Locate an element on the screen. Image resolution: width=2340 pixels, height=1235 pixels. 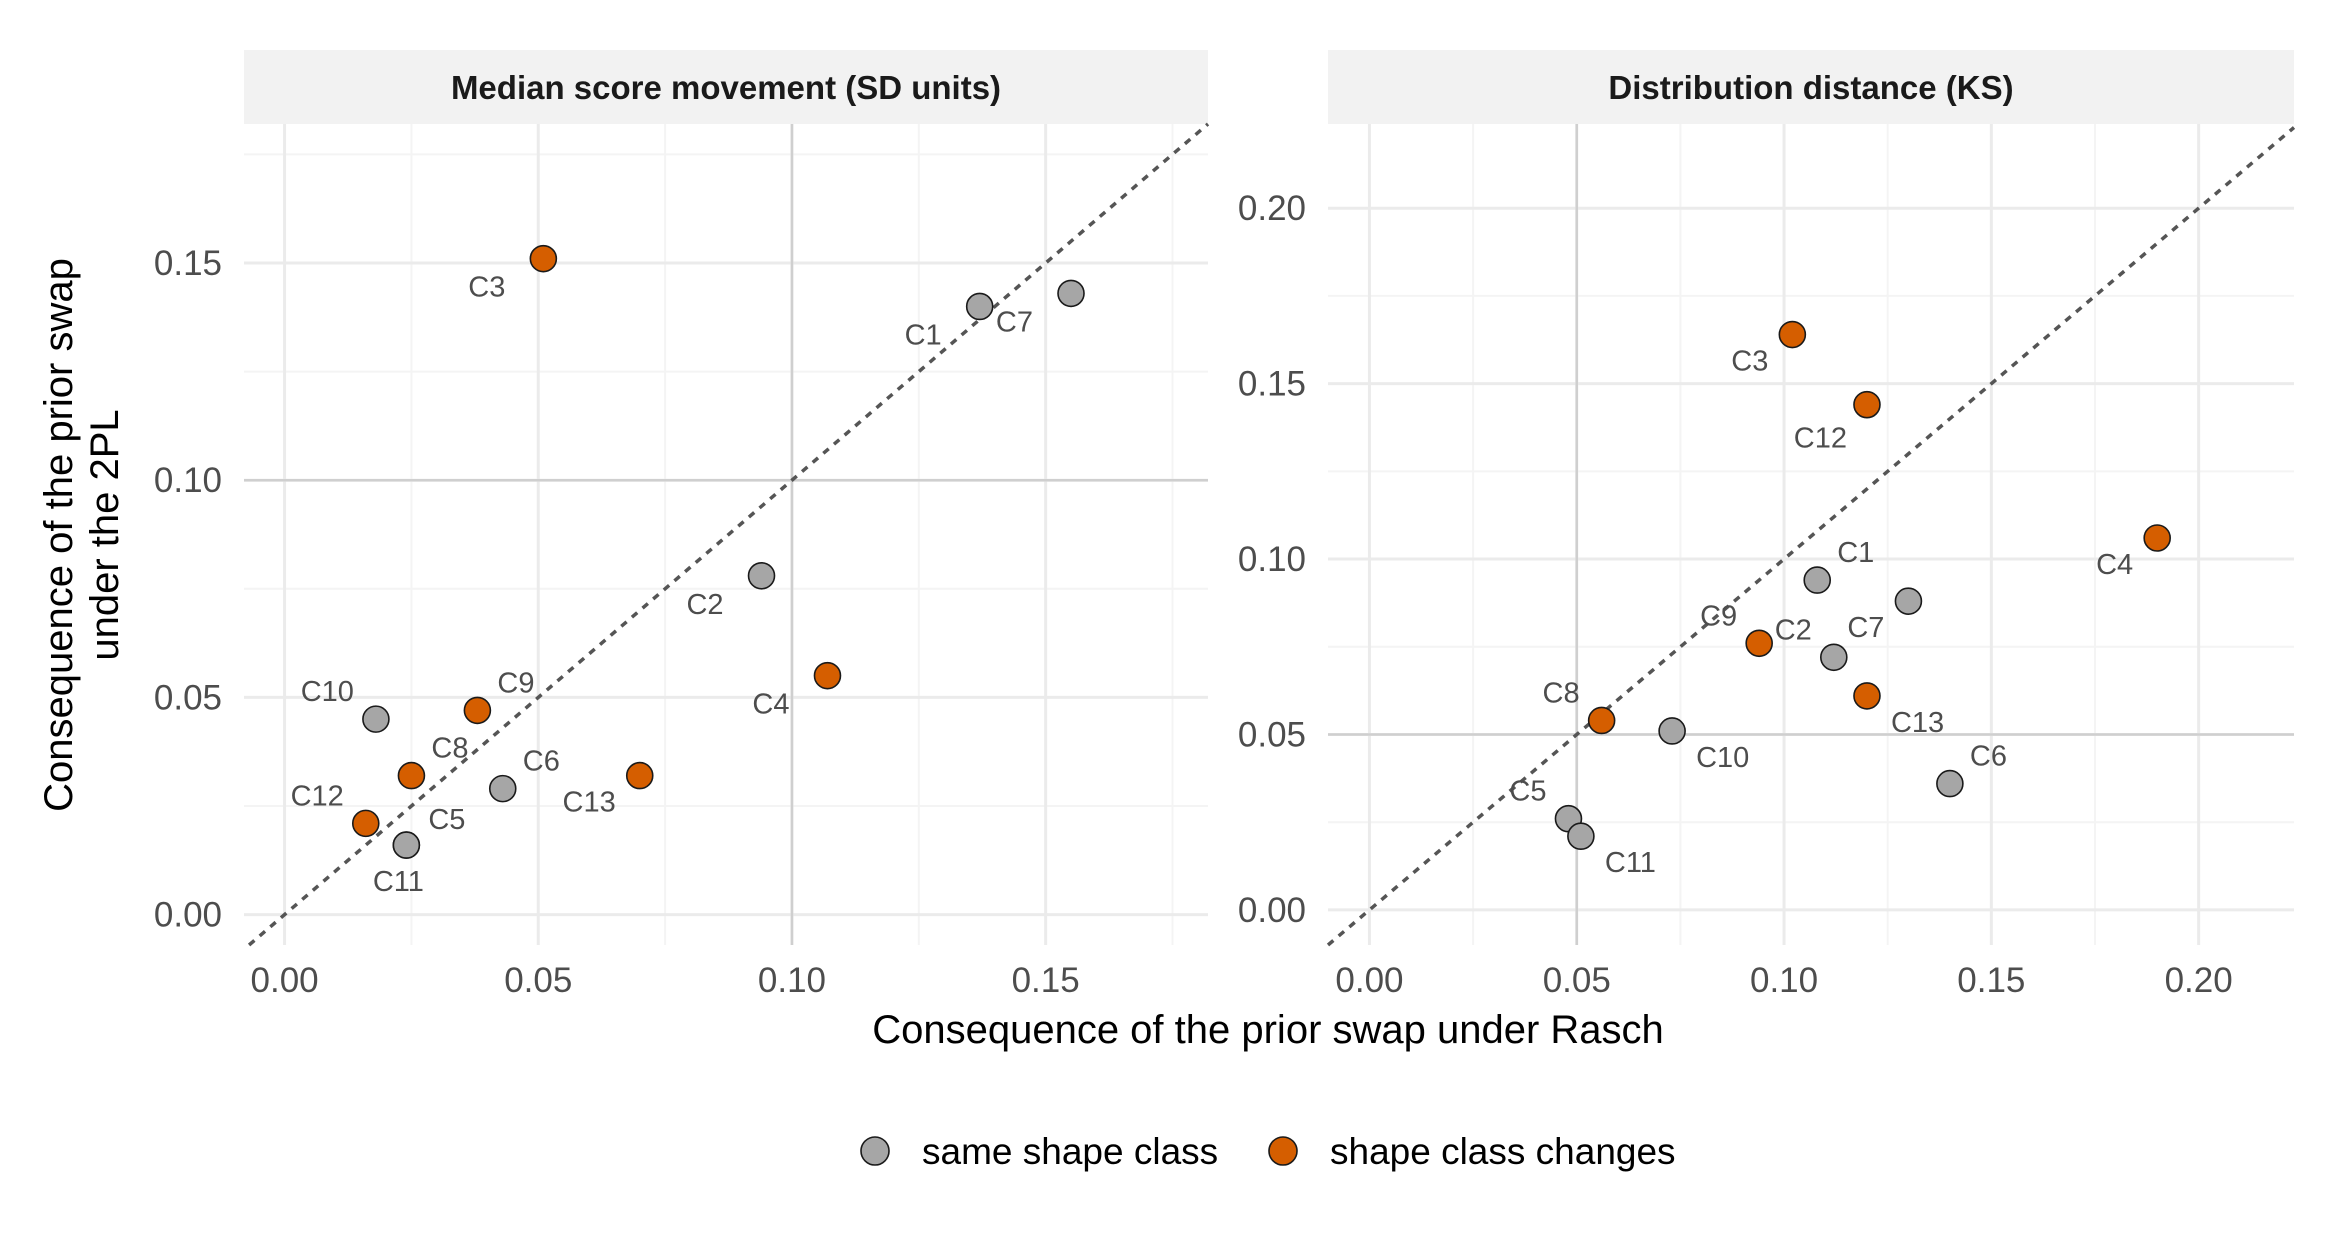
y-axis-title-line: under the 2PL is located at coordinates (105, 534).